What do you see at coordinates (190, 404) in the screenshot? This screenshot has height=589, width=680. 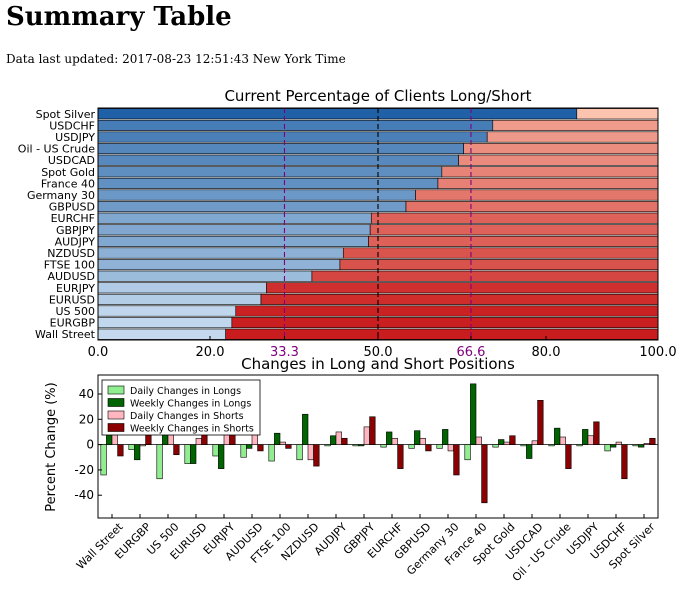 I see `legend-label-weekly-changes-in-longs: Weekly Changes in Longs` at bounding box center [190, 404].